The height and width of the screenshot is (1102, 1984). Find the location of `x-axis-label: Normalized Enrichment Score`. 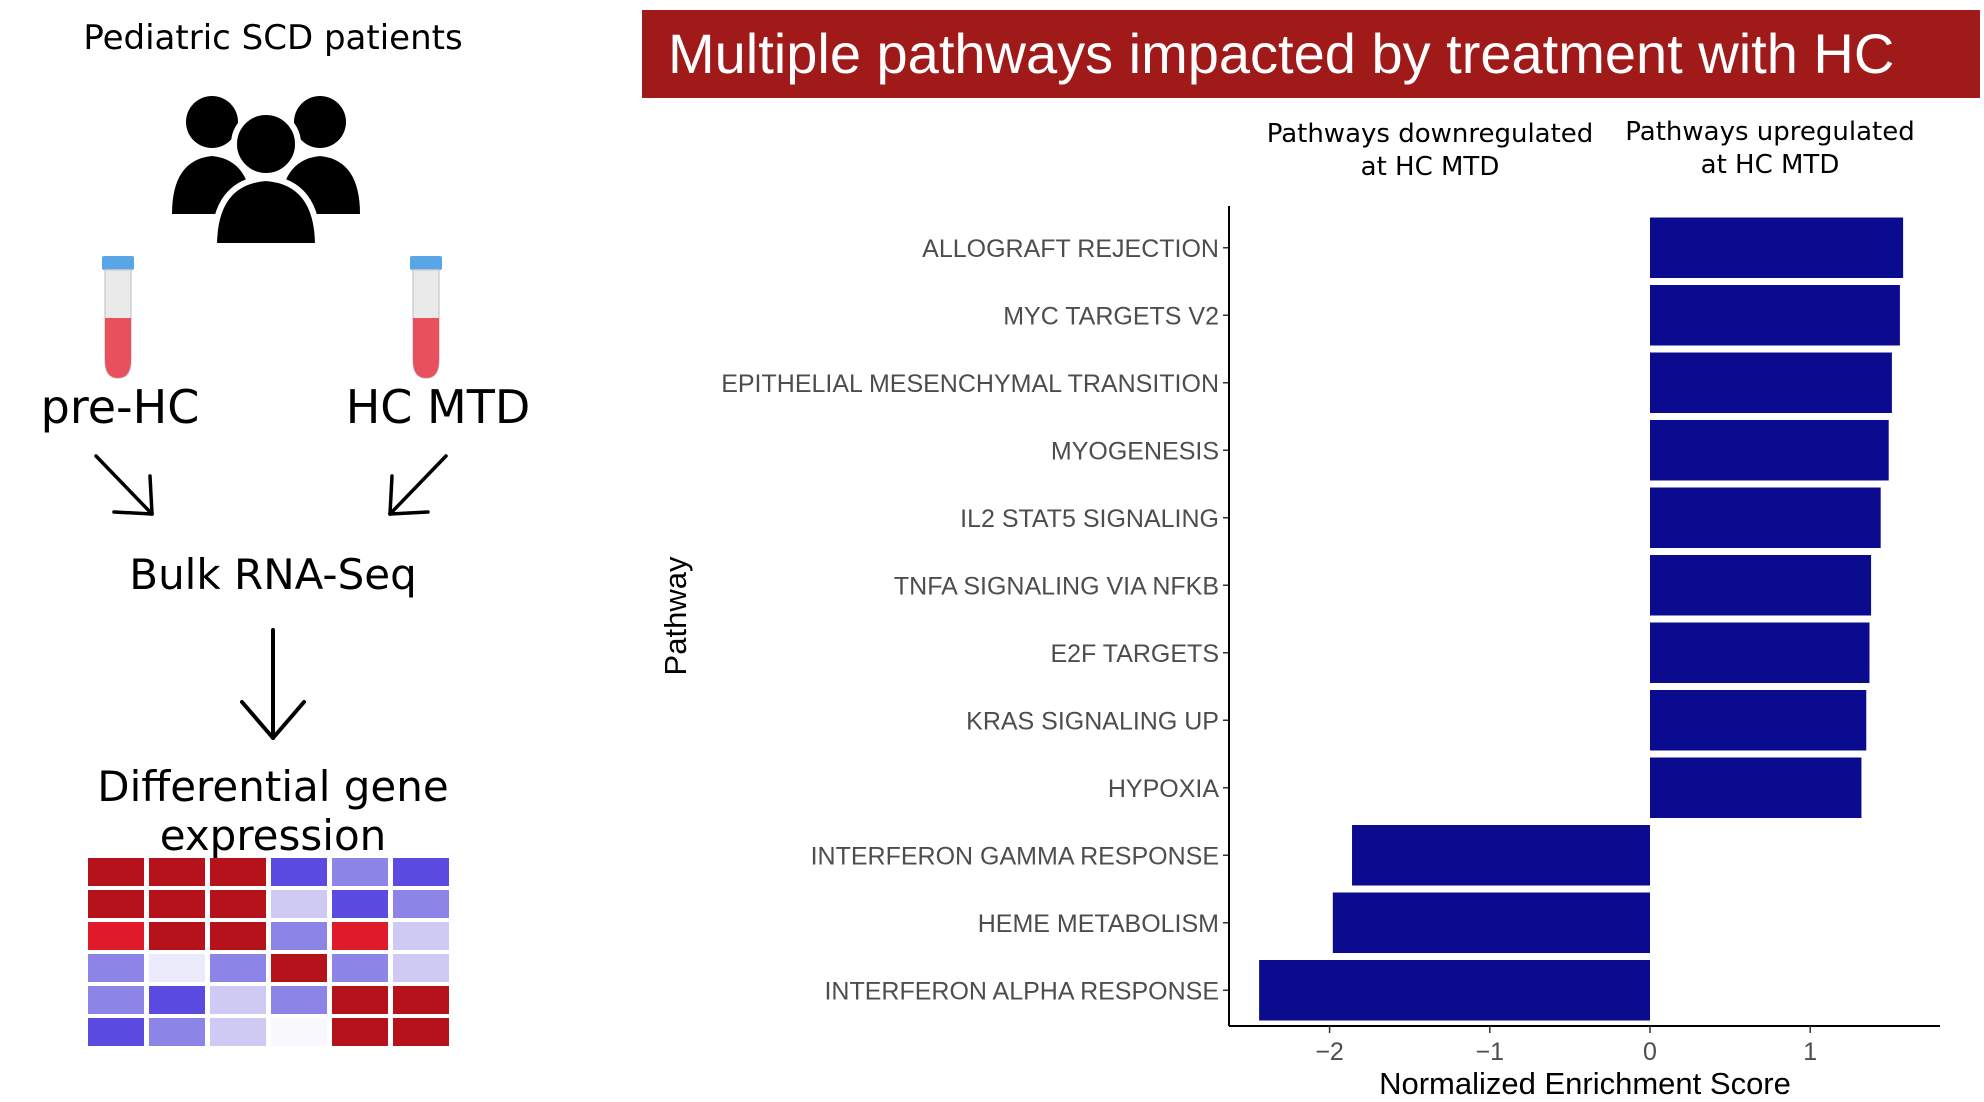

x-axis-label: Normalized Enrichment Score is located at coordinates (1585, 1083).